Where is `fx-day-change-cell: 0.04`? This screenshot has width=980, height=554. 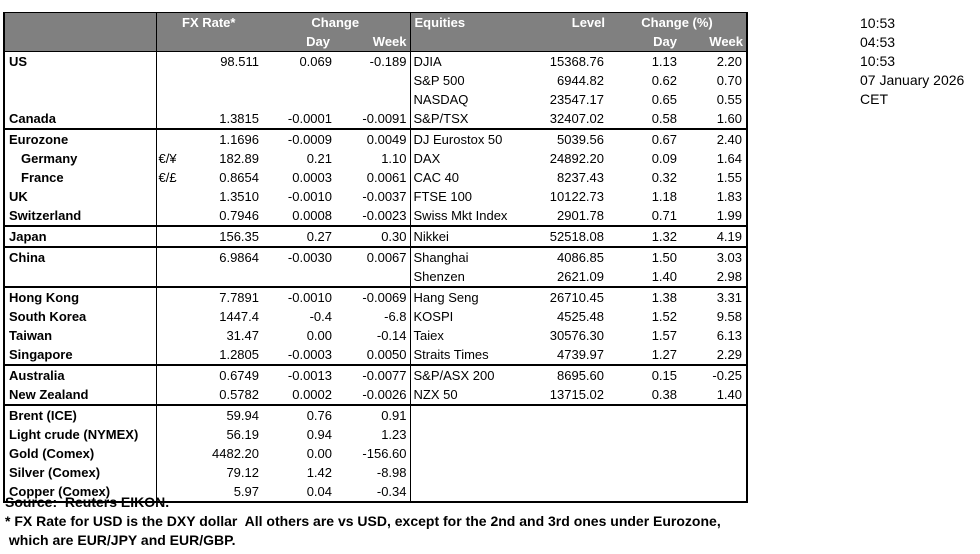
fx-day-change-cell: 0.04 is located at coordinates (319, 491).